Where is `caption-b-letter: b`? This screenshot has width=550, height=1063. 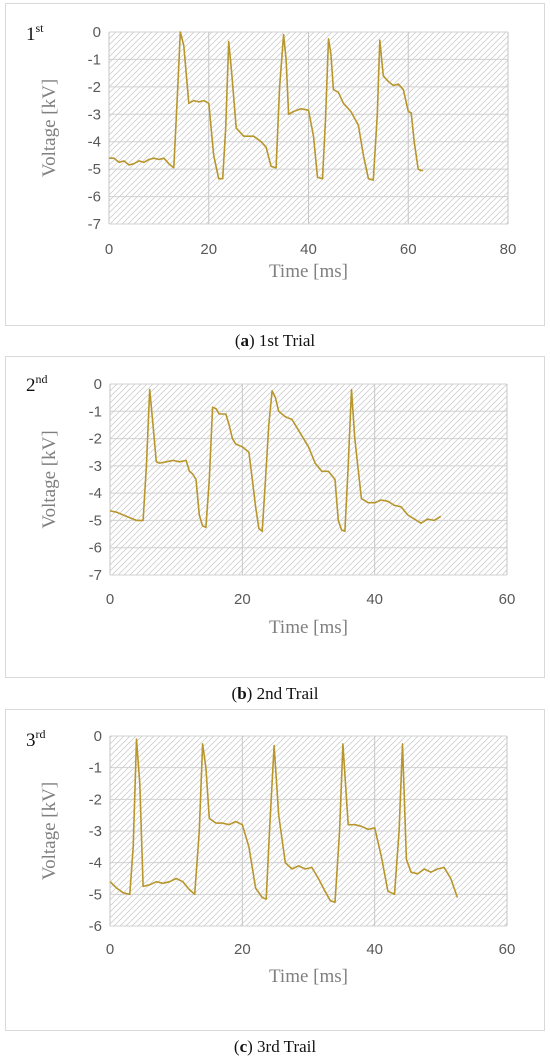 caption-b-letter: b is located at coordinates (242, 693).